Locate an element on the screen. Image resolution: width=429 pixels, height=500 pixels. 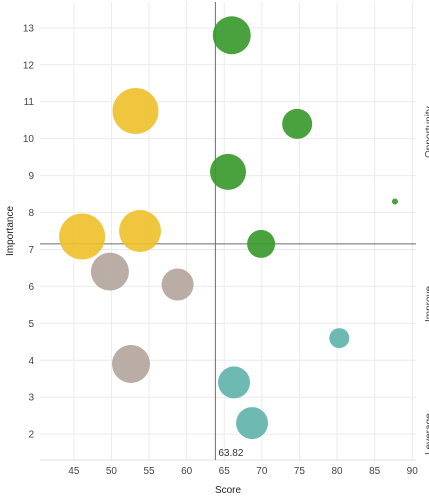
x-tick-label: 55 is located at coordinates (149, 471).